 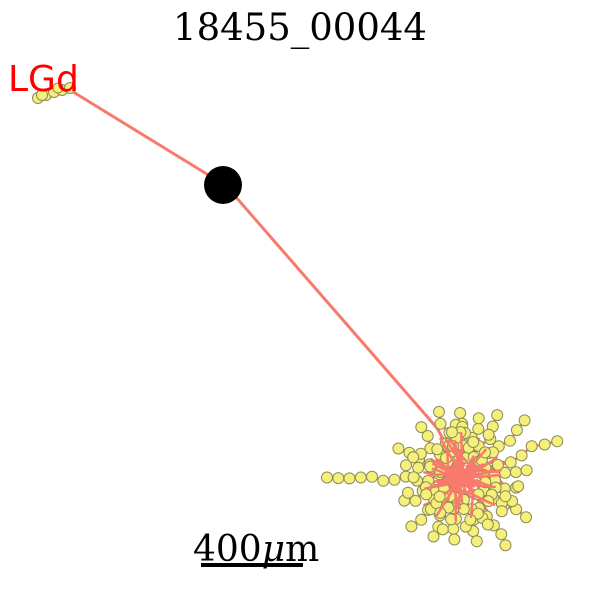 What do you see at coordinates (300, 28) in the screenshot?
I see `figure-title: 18455_00044` at bounding box center [300, 28].